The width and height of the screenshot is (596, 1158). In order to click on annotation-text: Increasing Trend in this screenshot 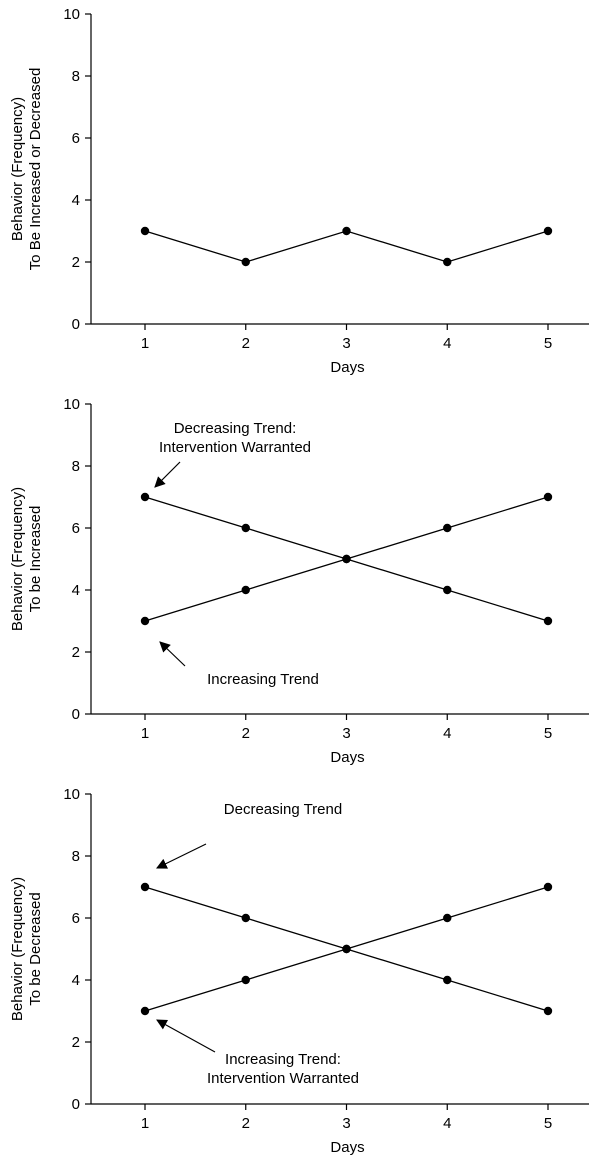, I will do `click(263, 679)`.